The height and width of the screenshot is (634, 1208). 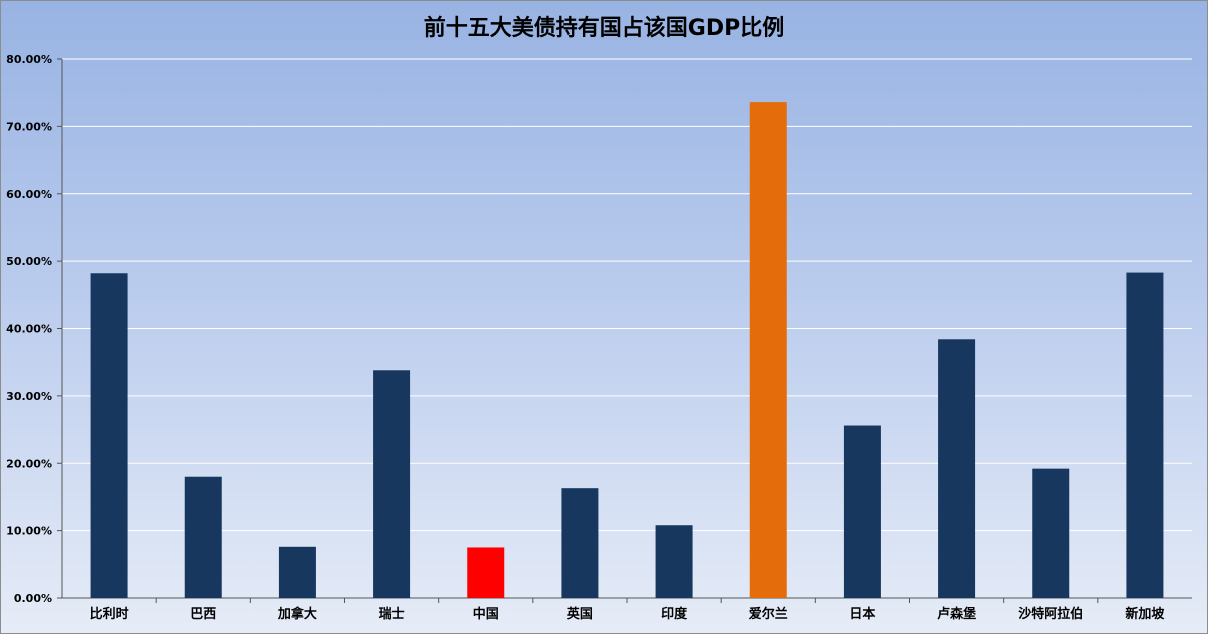 I want to click on x-tick-label: 爱尔兰, so click(x=768, y=614).